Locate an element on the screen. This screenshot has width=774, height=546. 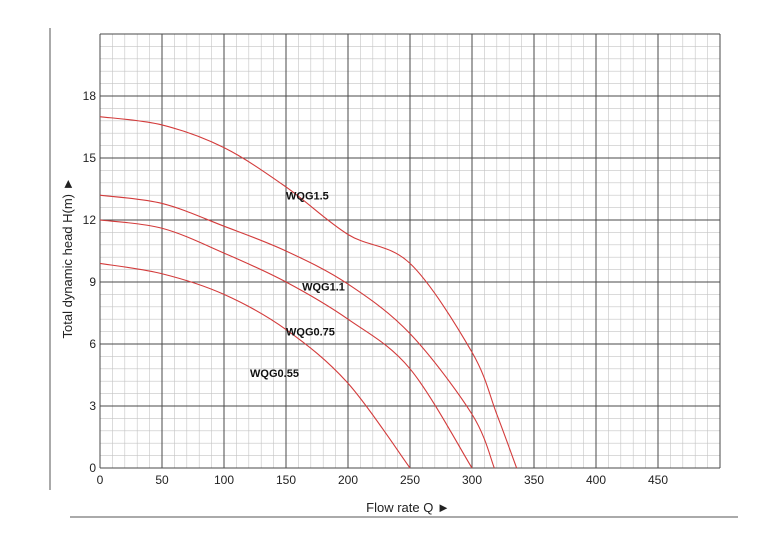
y-tick-label: 0 is located at coordinates (92, 468).